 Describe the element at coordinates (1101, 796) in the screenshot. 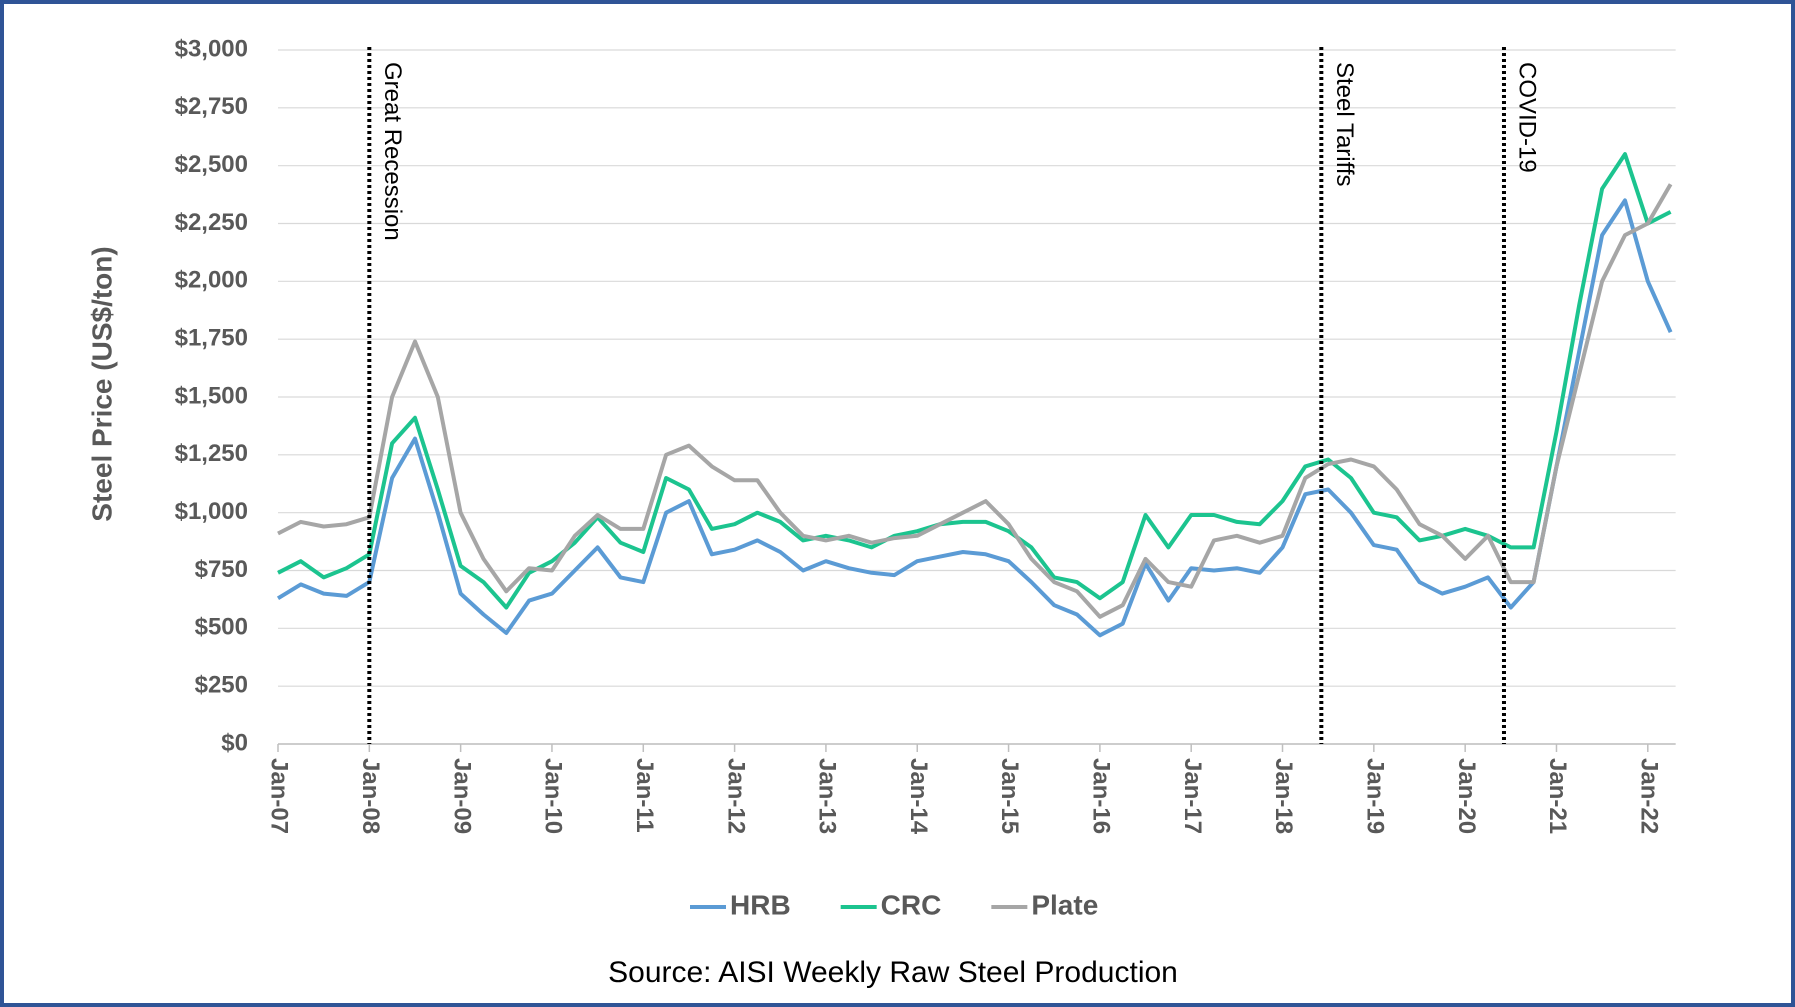

I see `x-tick-label: Jan-16` at that location.